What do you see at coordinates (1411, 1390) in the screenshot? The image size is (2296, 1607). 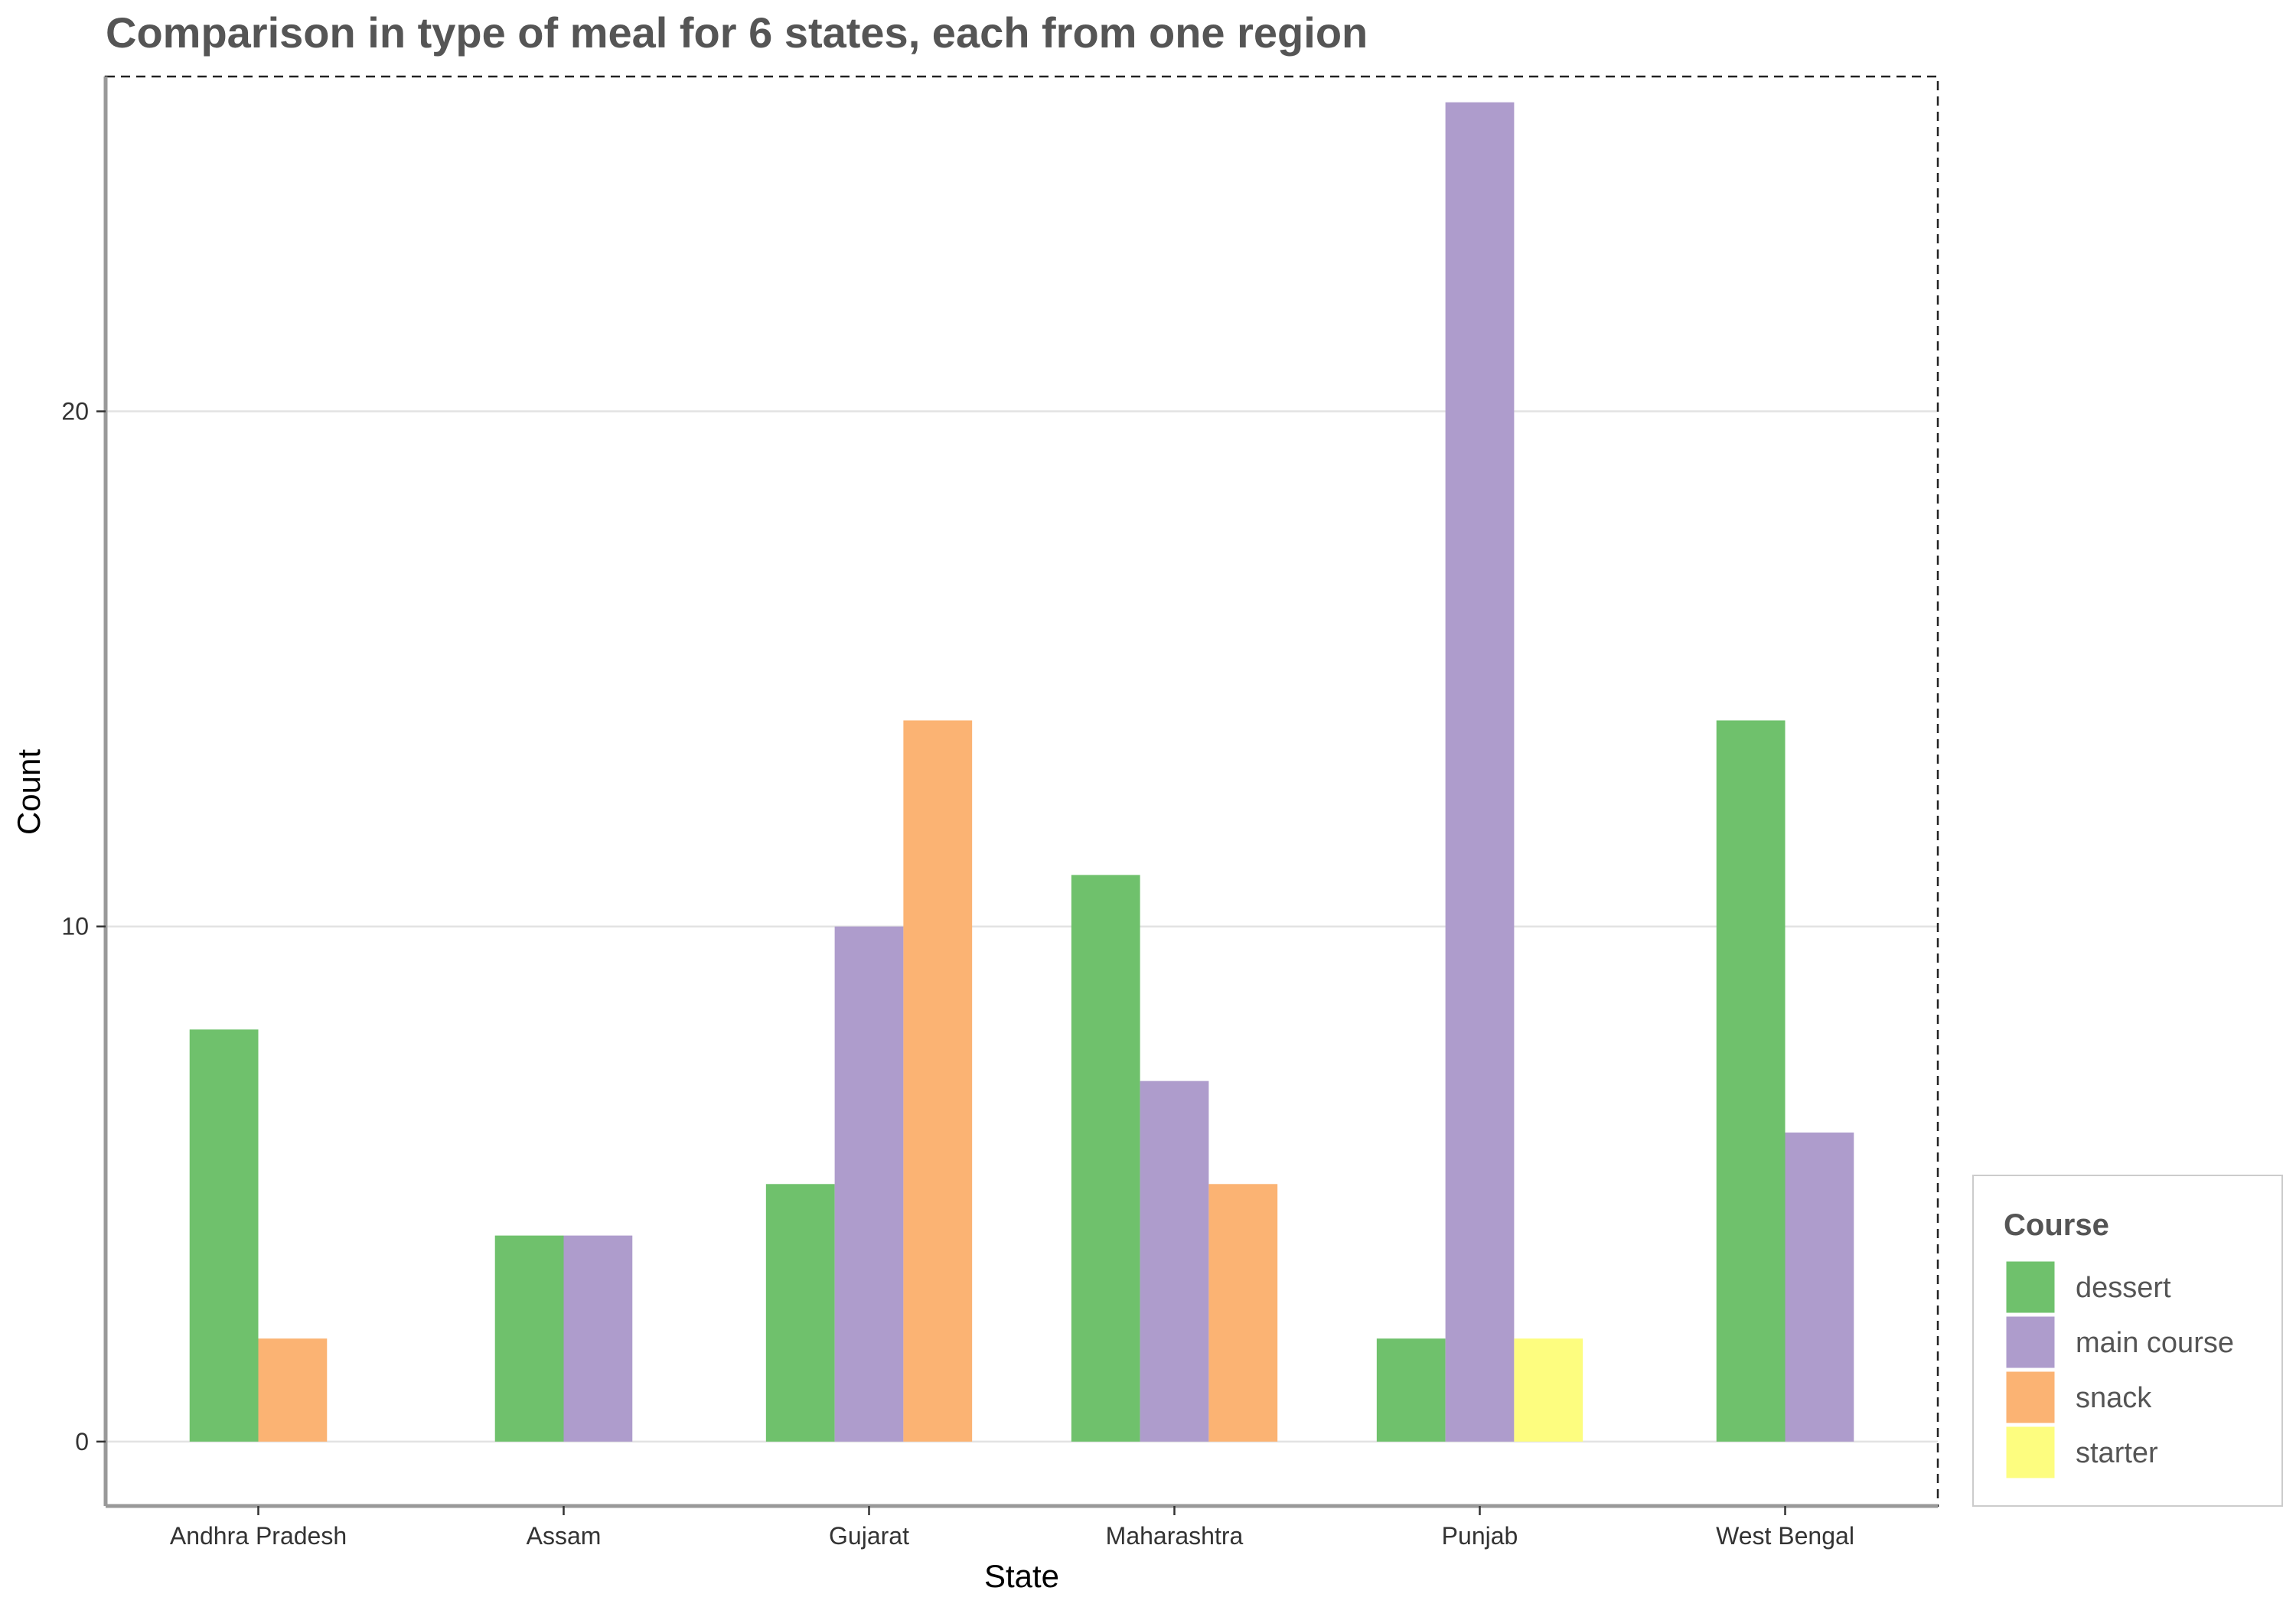 I see `bar-dessert-punjab` at bounding box center [1411, 1390].